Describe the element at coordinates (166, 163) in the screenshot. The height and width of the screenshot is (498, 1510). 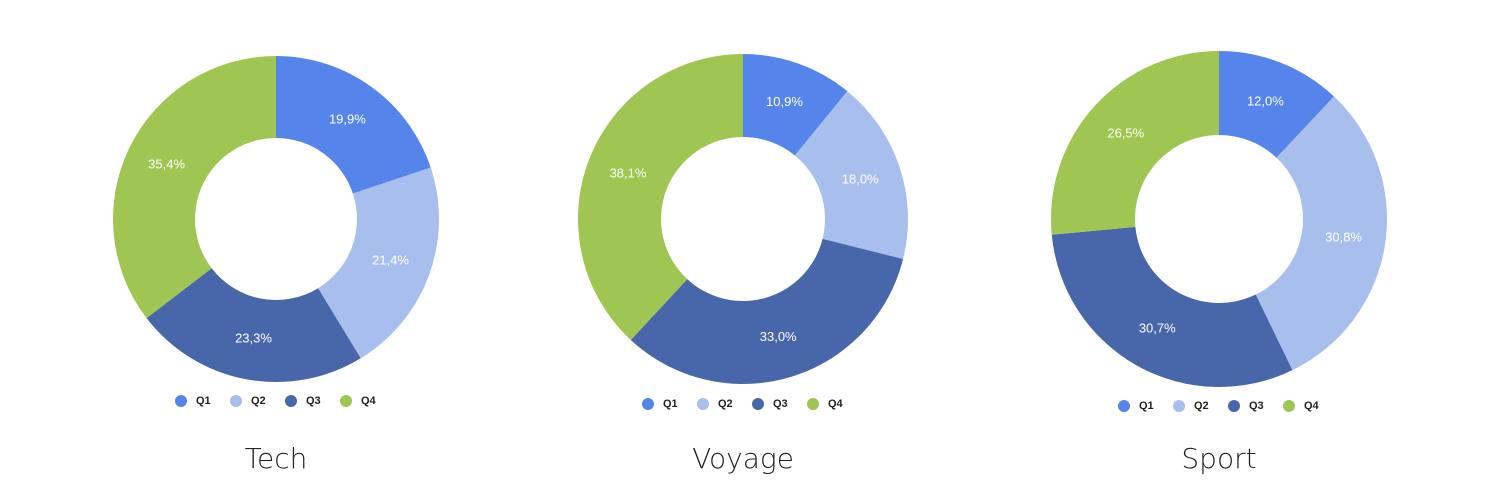
I see `value-label: 35,4%` at that location.